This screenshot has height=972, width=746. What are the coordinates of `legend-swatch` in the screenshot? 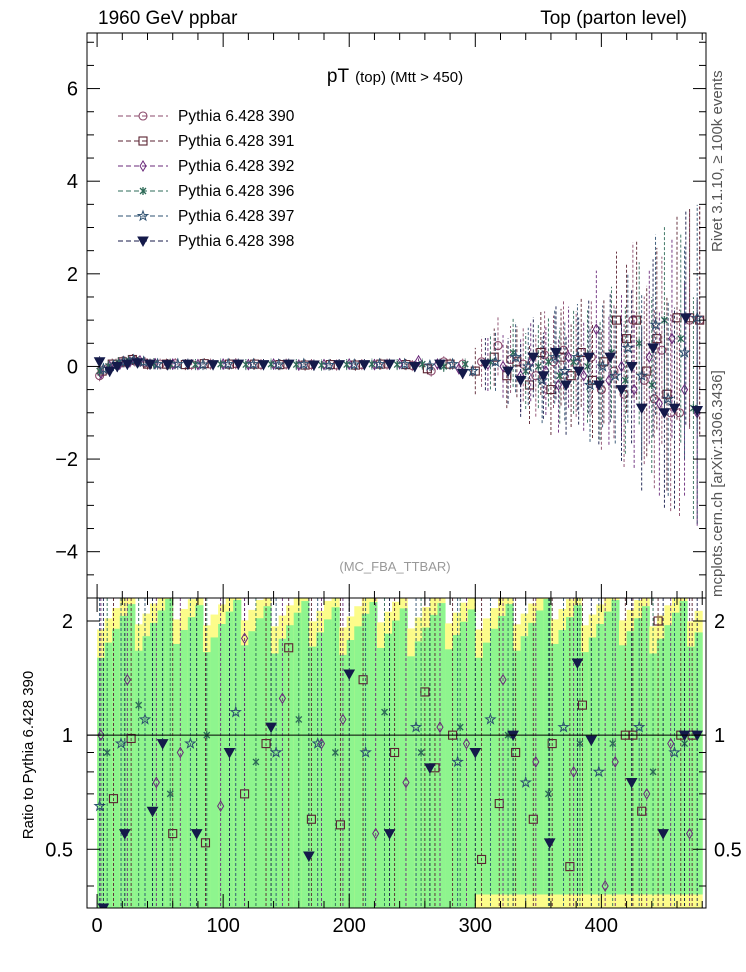 It's located at (143, 141).